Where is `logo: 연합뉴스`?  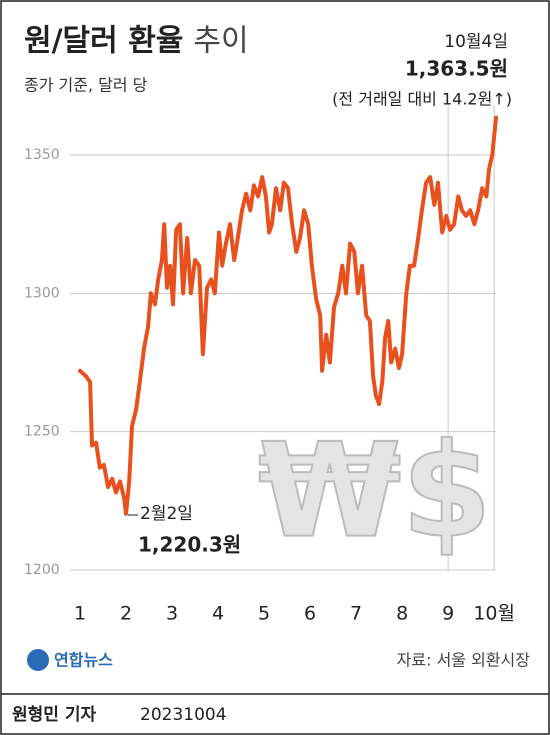 logo: 연합뉴스 is located at coordinates (83, 660).